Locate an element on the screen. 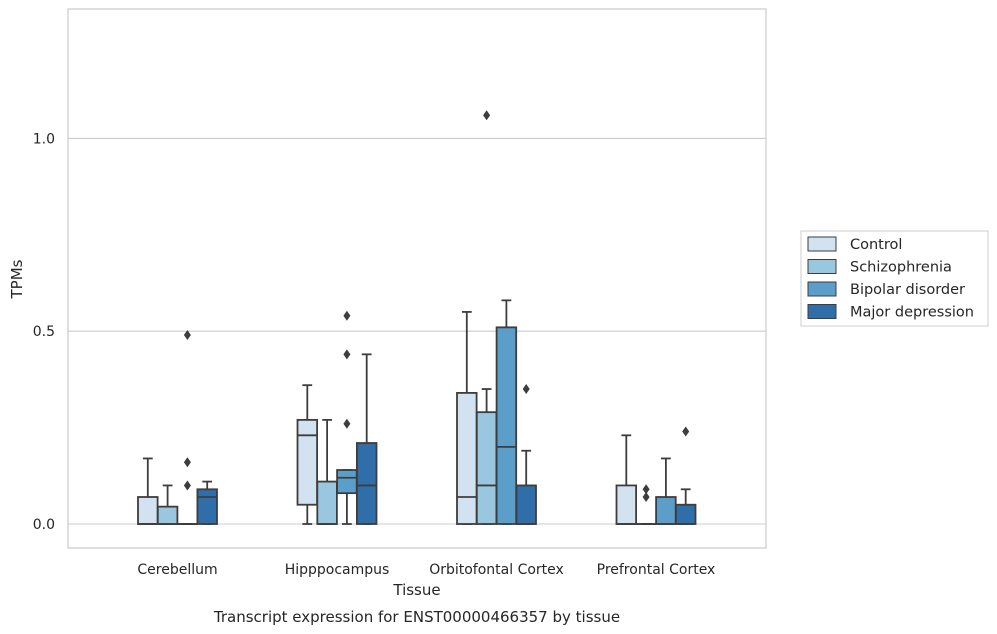 The height and width of the screenshot is (634, 997). x-axis-label: Tissue is located at coordinates (416, 590).